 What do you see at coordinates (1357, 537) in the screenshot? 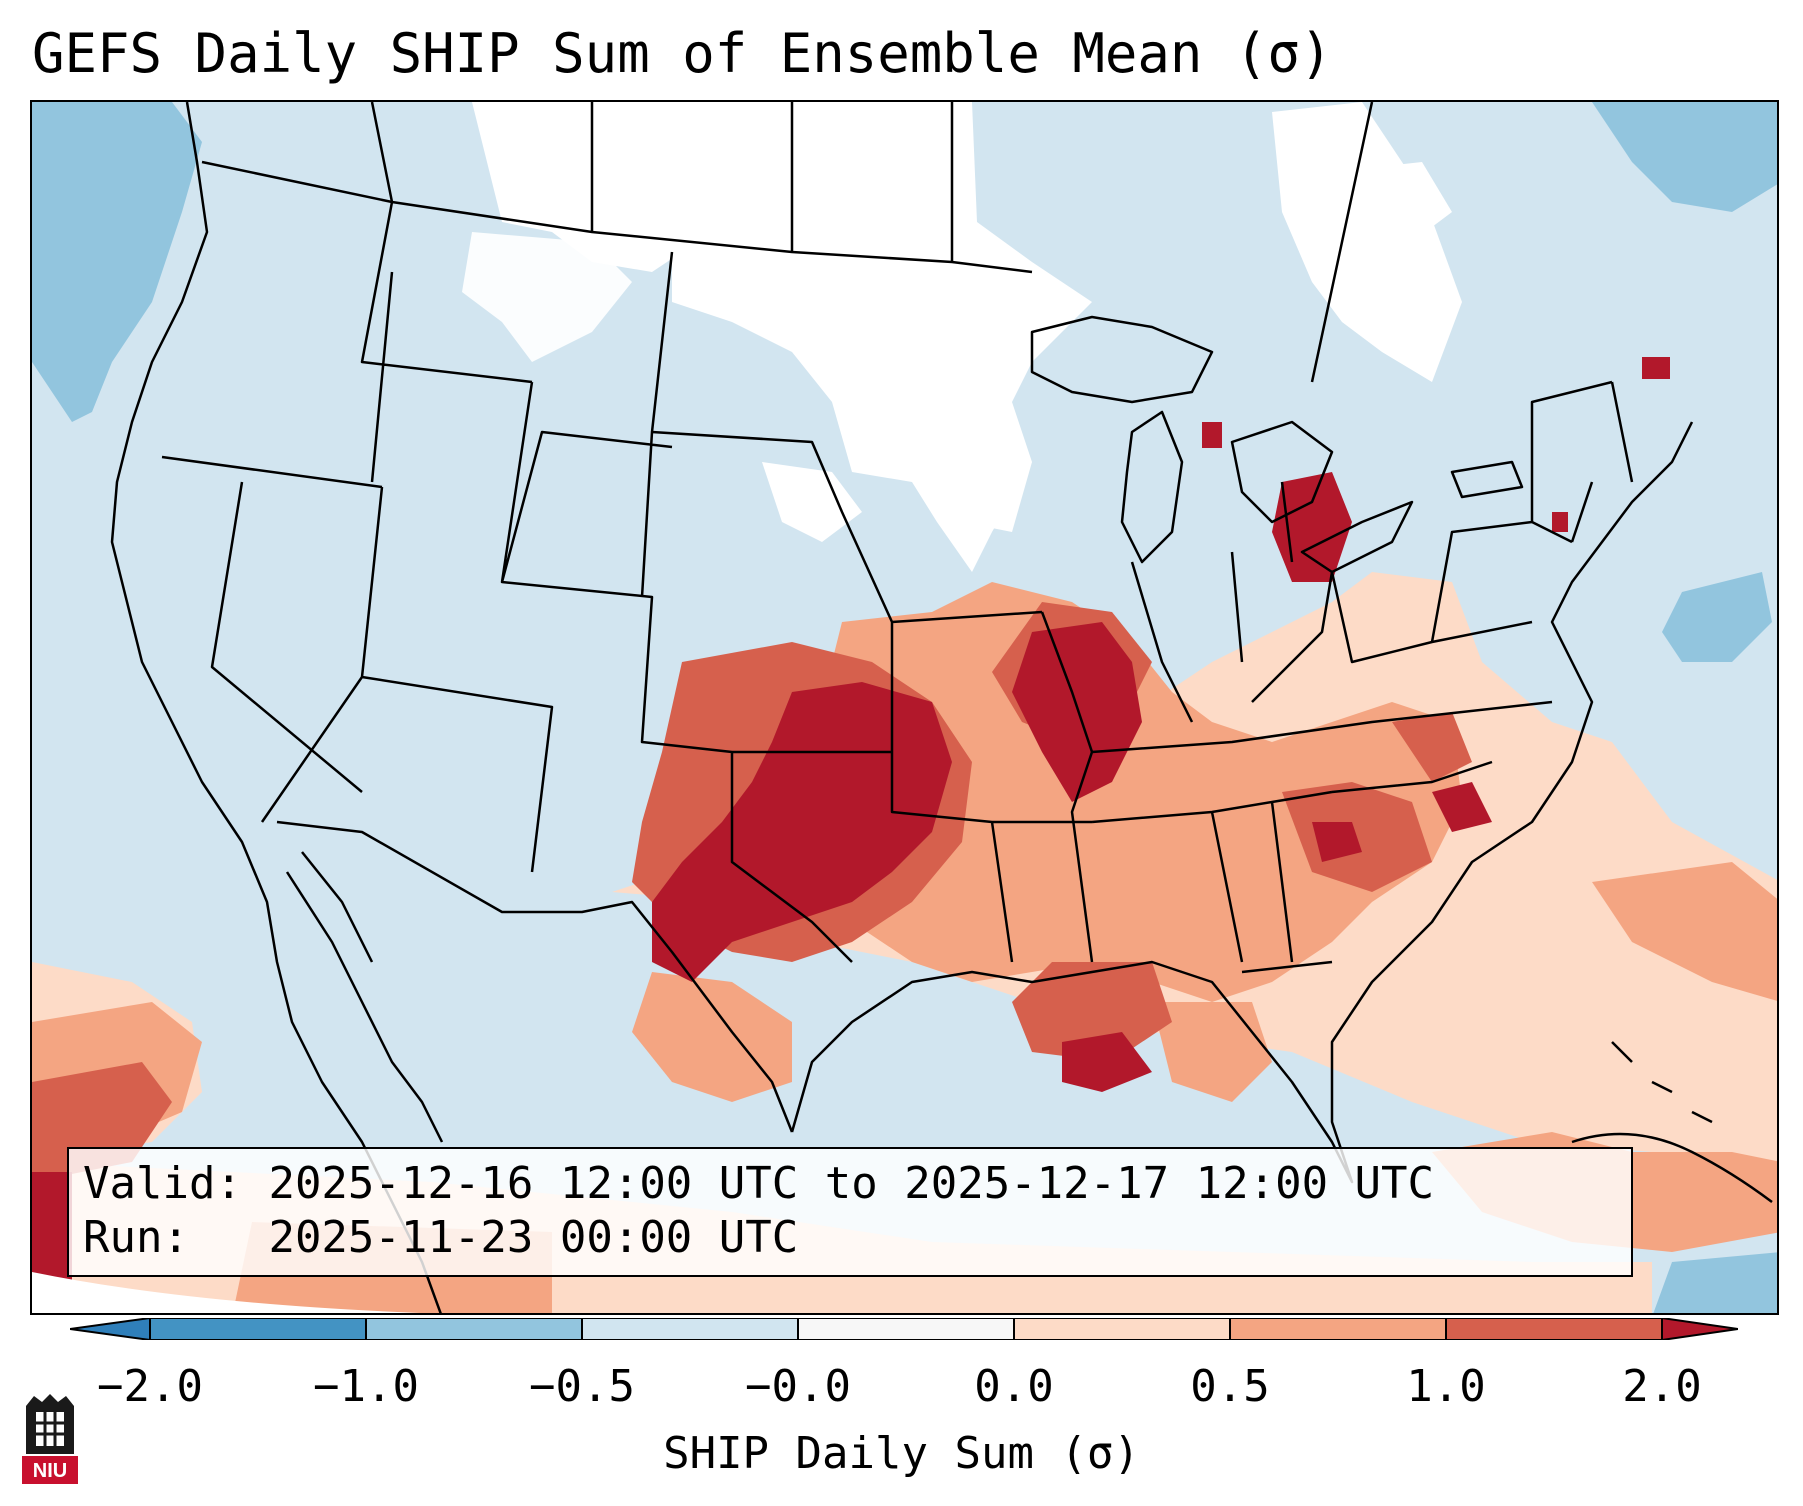
I see `lake-erie` at bounding box center [1357, 537].